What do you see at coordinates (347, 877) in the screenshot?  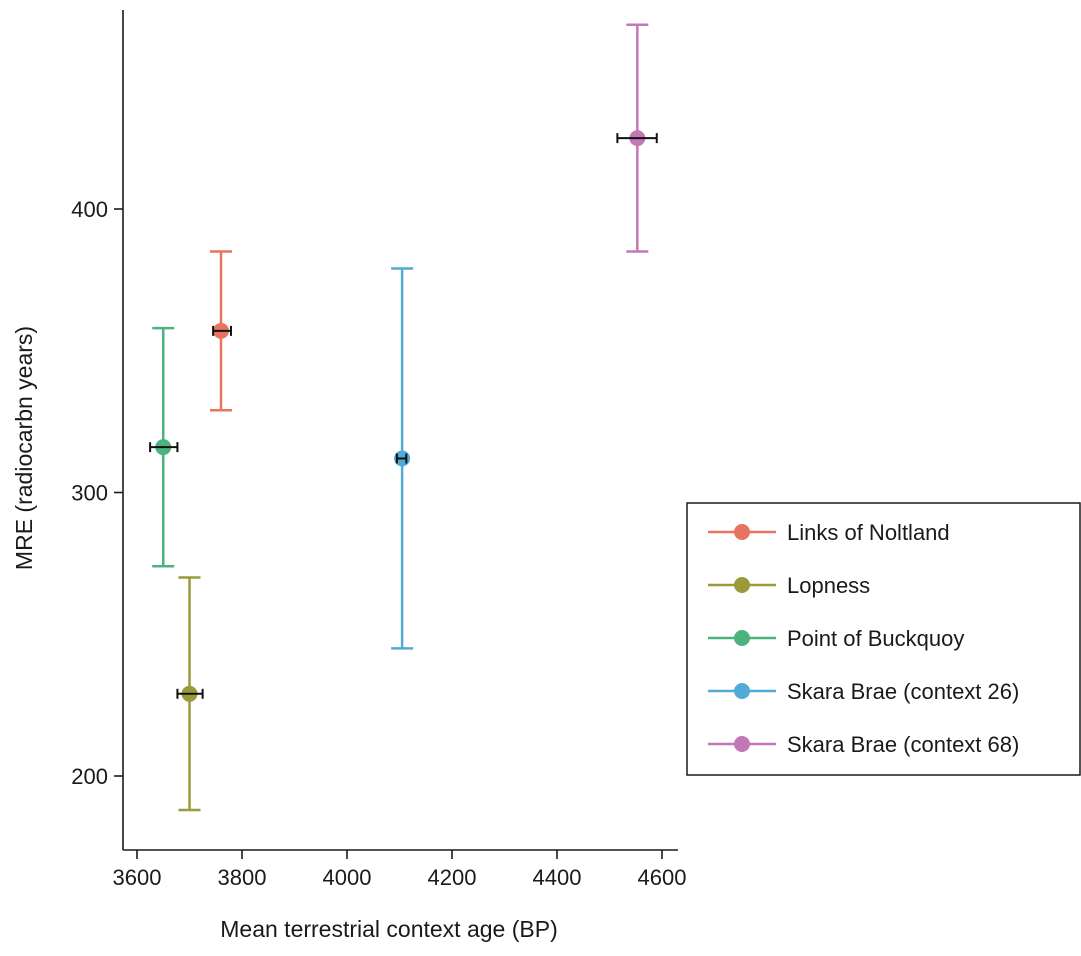 I see `x-tick-label: 4000` at bounding box center [347, 877].